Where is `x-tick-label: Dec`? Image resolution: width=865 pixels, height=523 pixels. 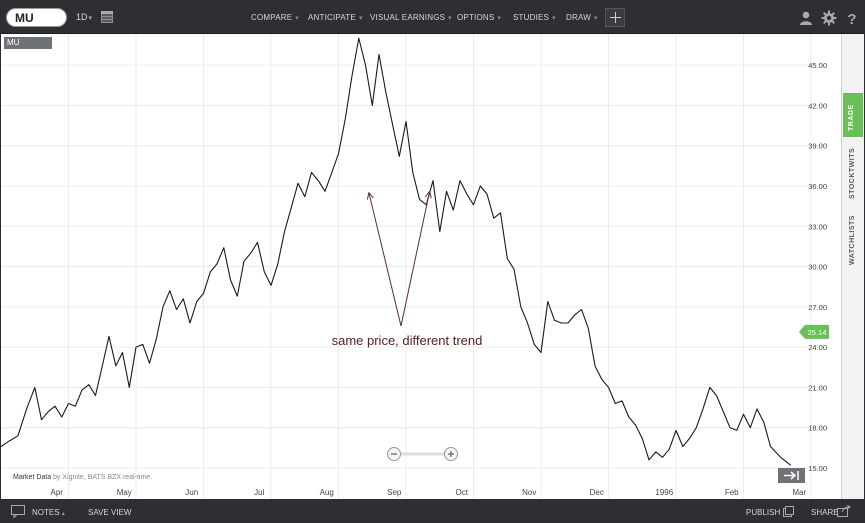 x-tick-label: Dec is located at coordinates (597, 492).